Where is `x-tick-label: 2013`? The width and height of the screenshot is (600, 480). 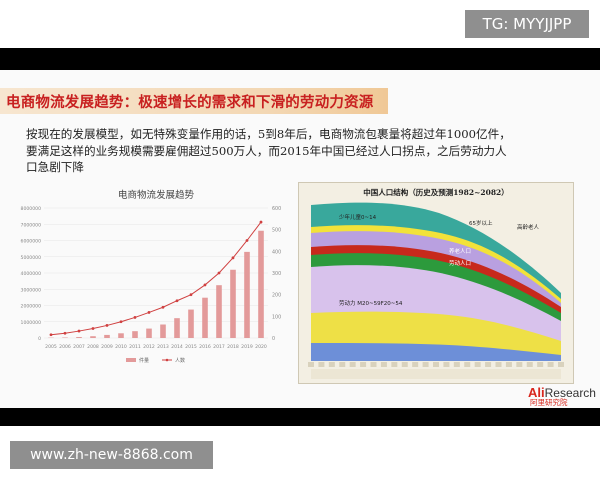 x-tick-label: 2013 is located at coordinates (163, 347).